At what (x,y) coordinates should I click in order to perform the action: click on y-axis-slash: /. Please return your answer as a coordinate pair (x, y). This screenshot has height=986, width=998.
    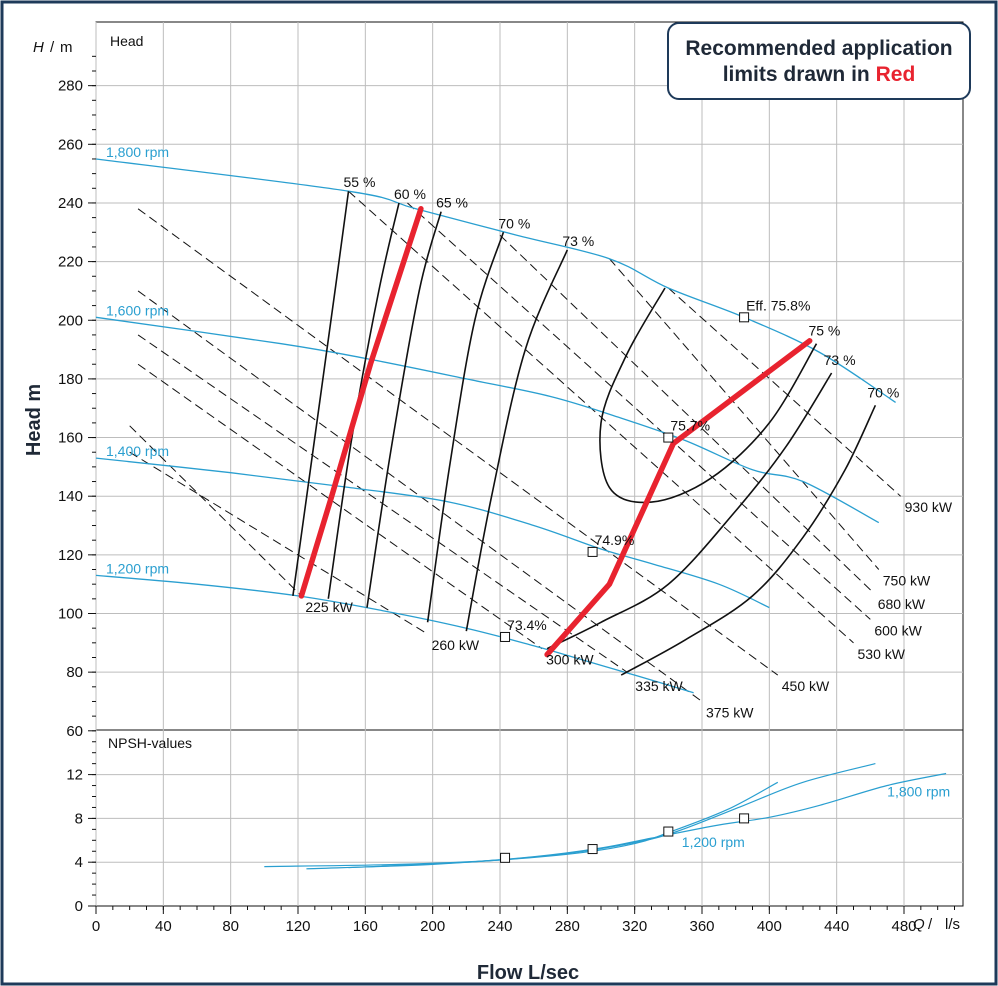
    Looking at the image, I should click on (52, 47).